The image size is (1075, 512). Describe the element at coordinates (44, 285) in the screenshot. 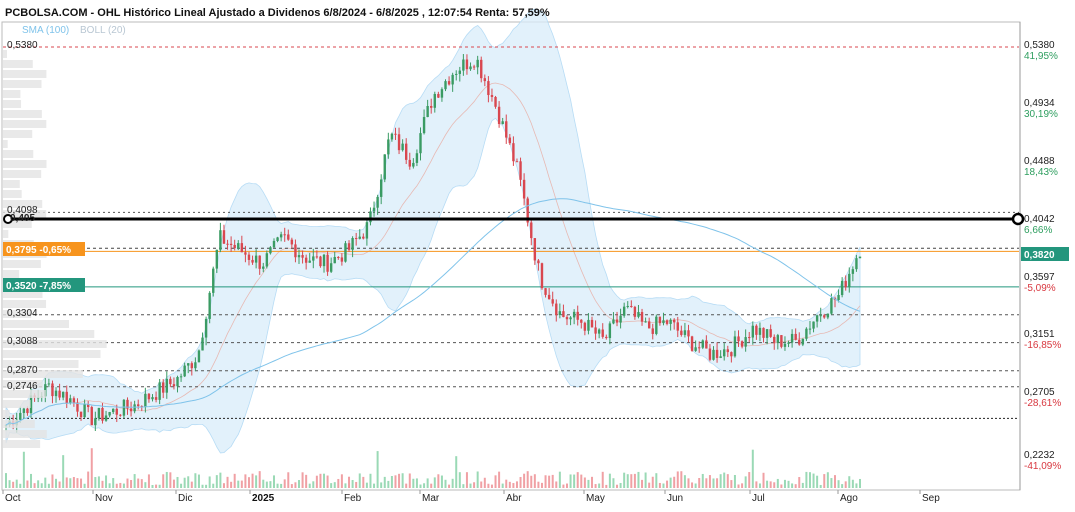

I see `teal-price-tag-bg` at that location.